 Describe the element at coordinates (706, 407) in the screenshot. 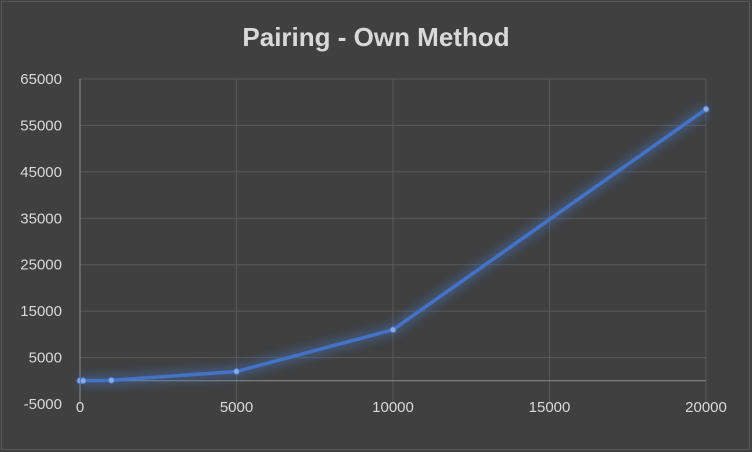

I see `x-tick-label: 20000` at that location.